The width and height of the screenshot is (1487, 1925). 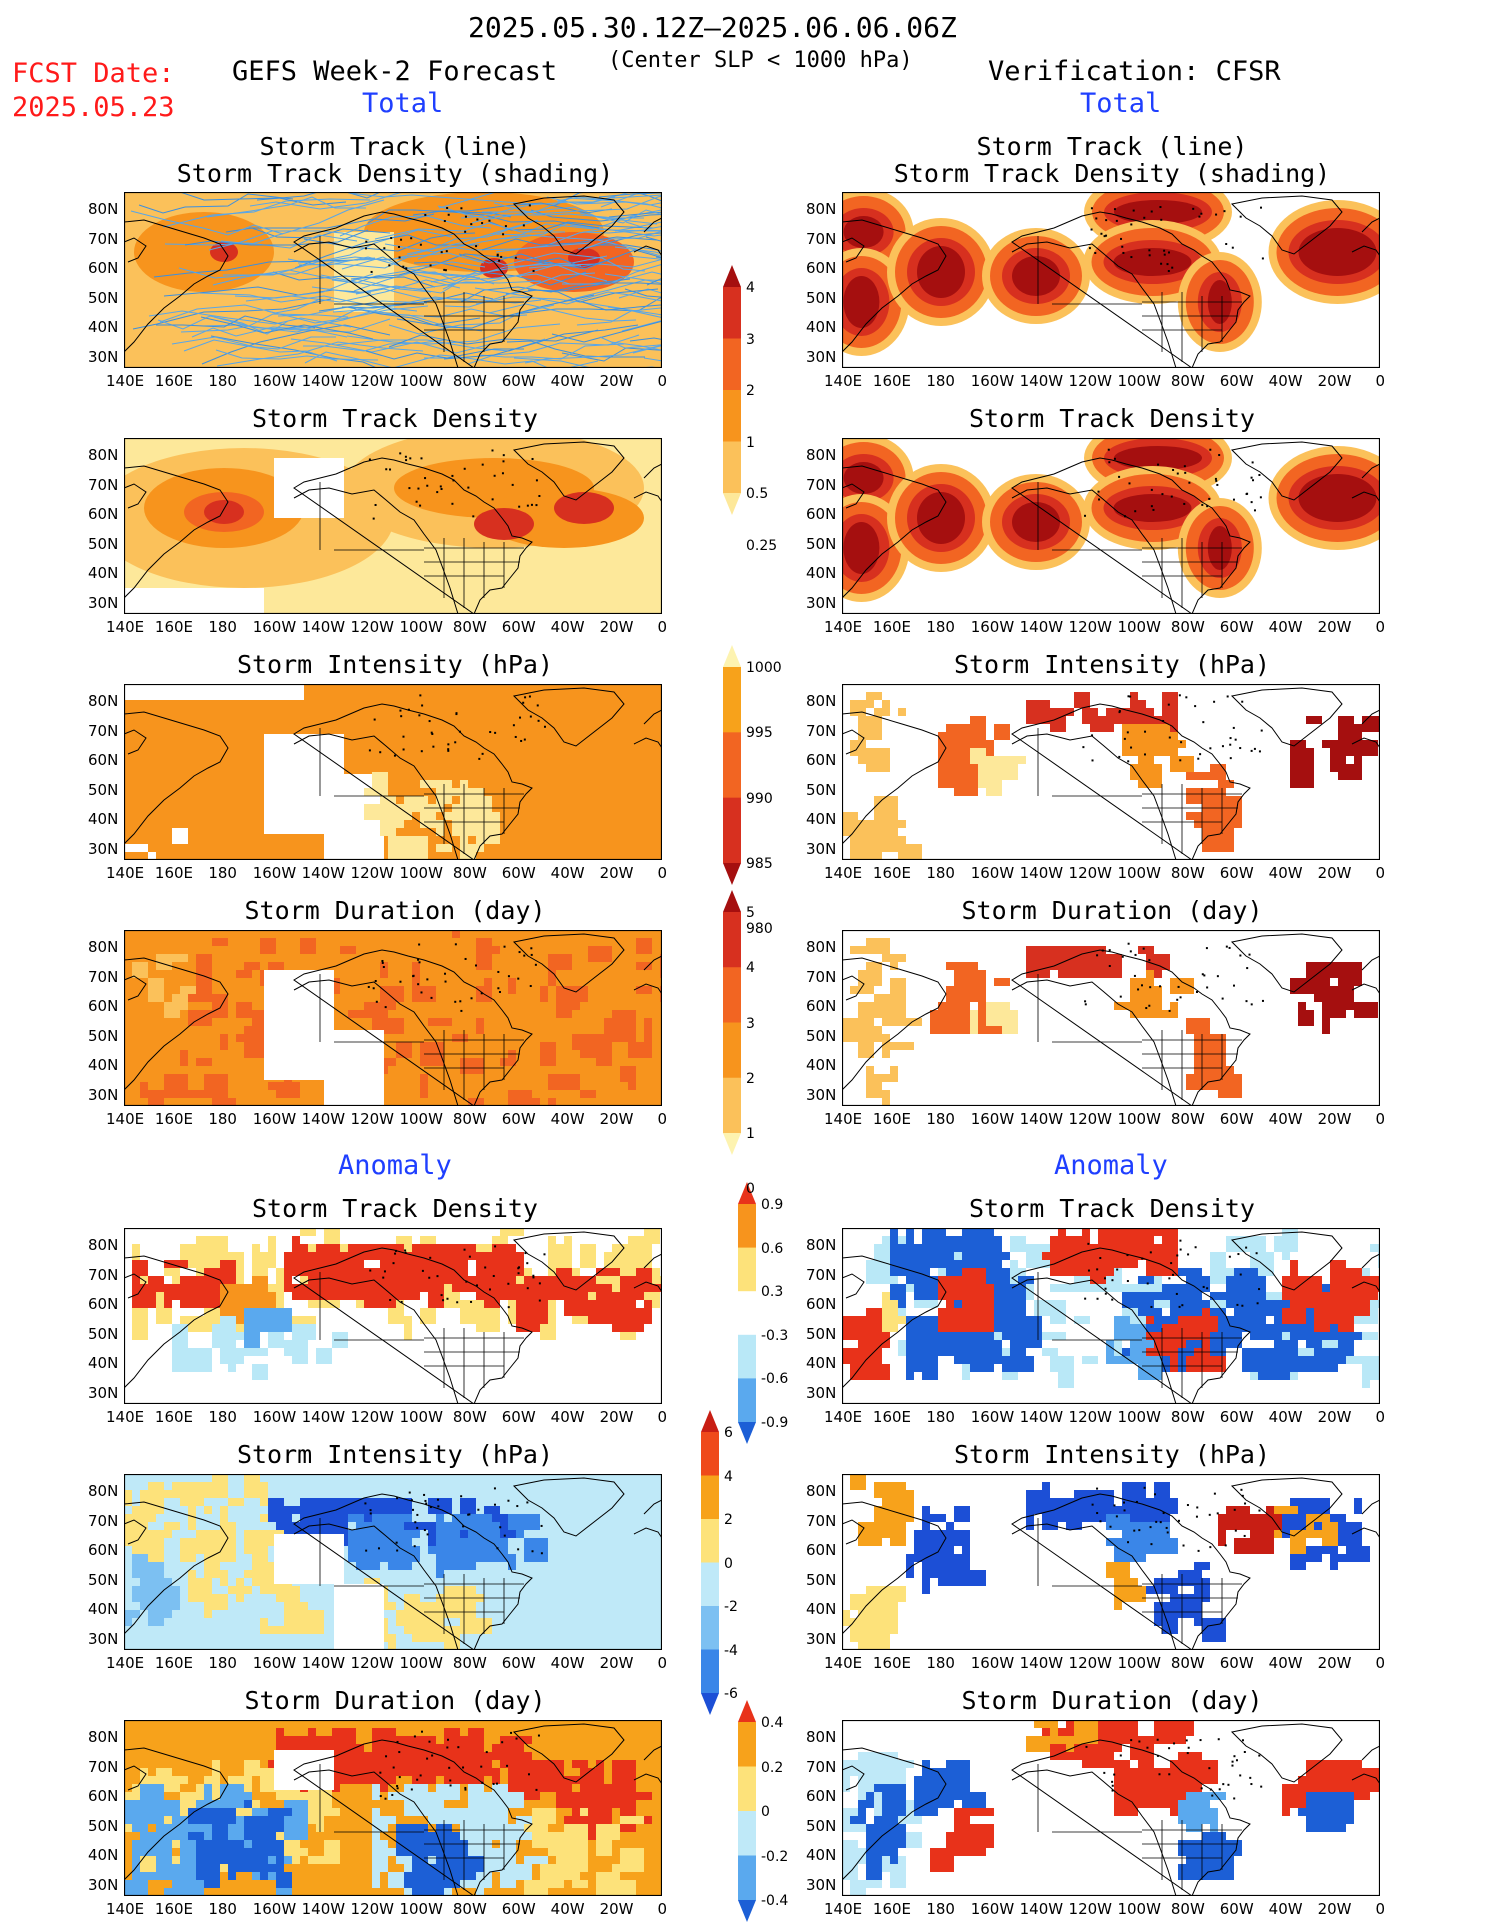 I want to click on coastline-europe, so click(x=647, y=729).